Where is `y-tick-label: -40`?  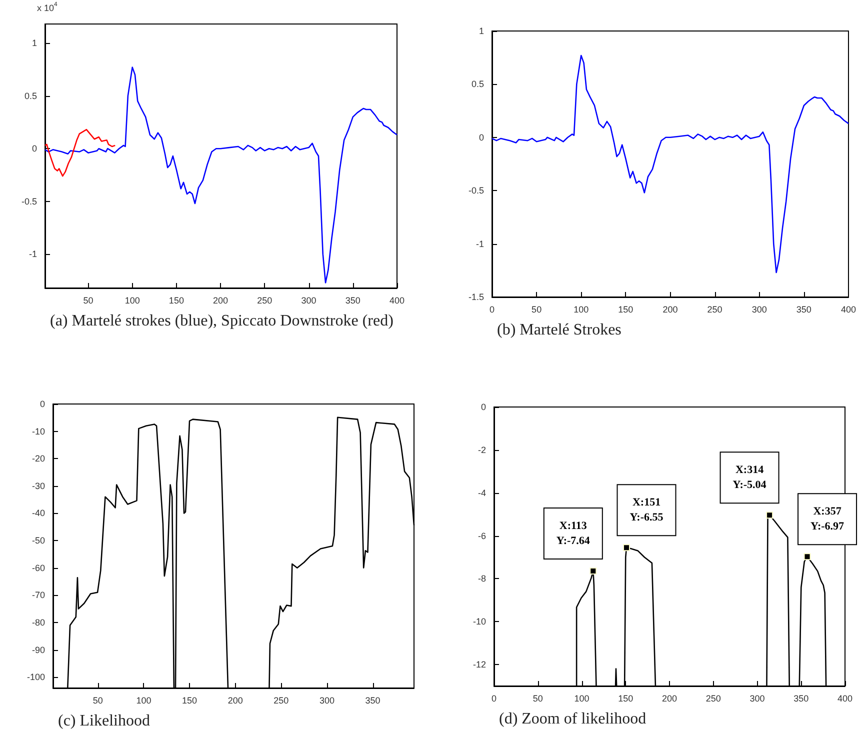
y-tick-label: -40 is located at coordinates (38, 513).